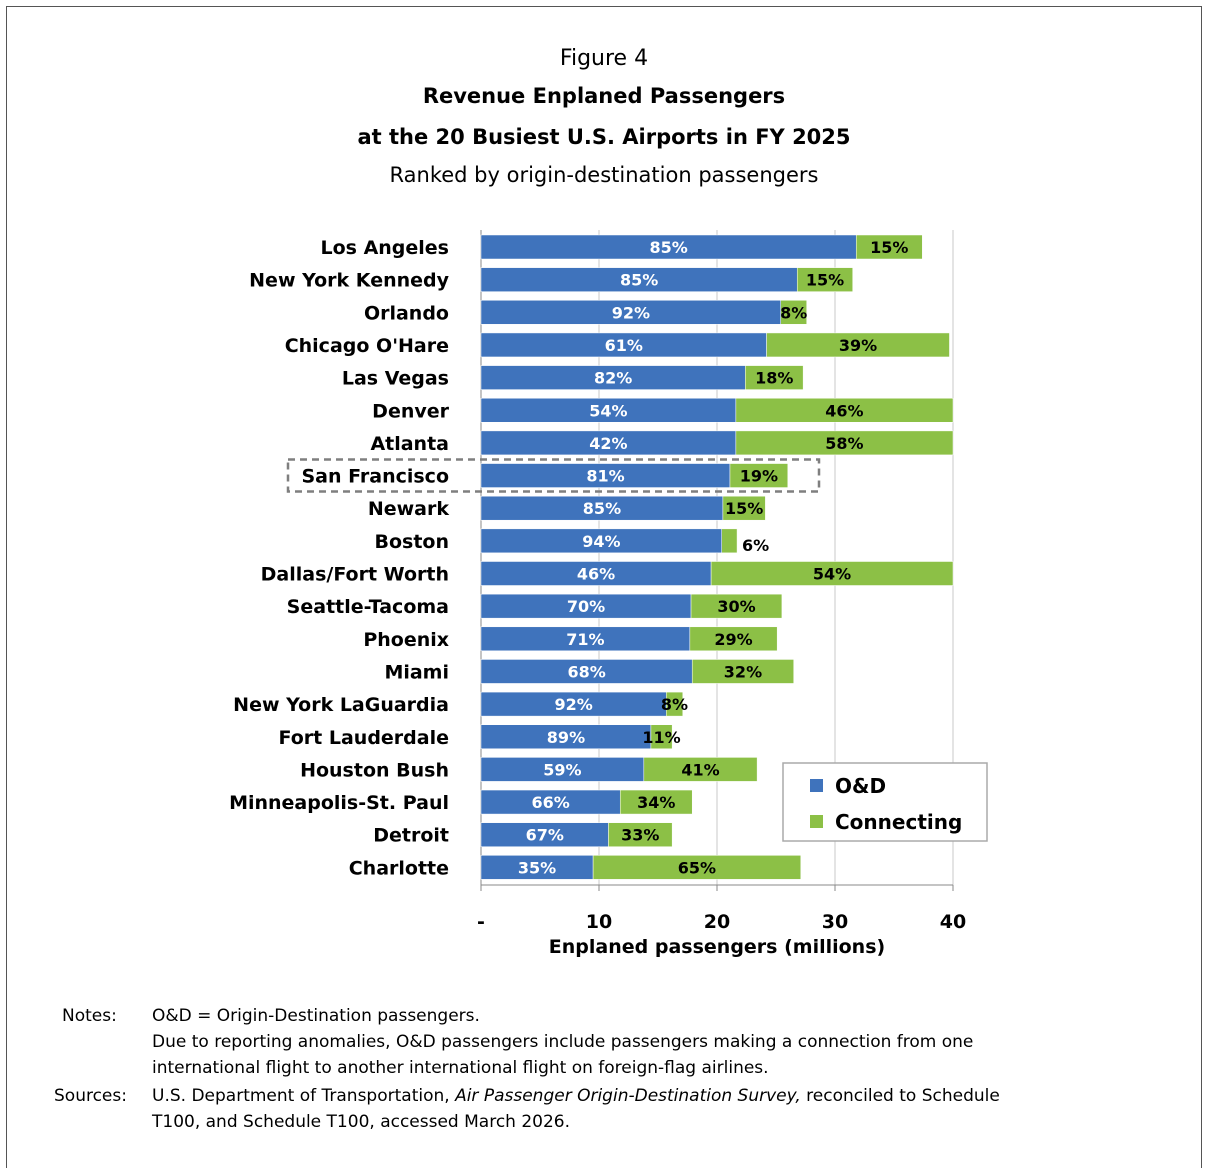  I want to click on category-label: Miami, so click(416, 672).